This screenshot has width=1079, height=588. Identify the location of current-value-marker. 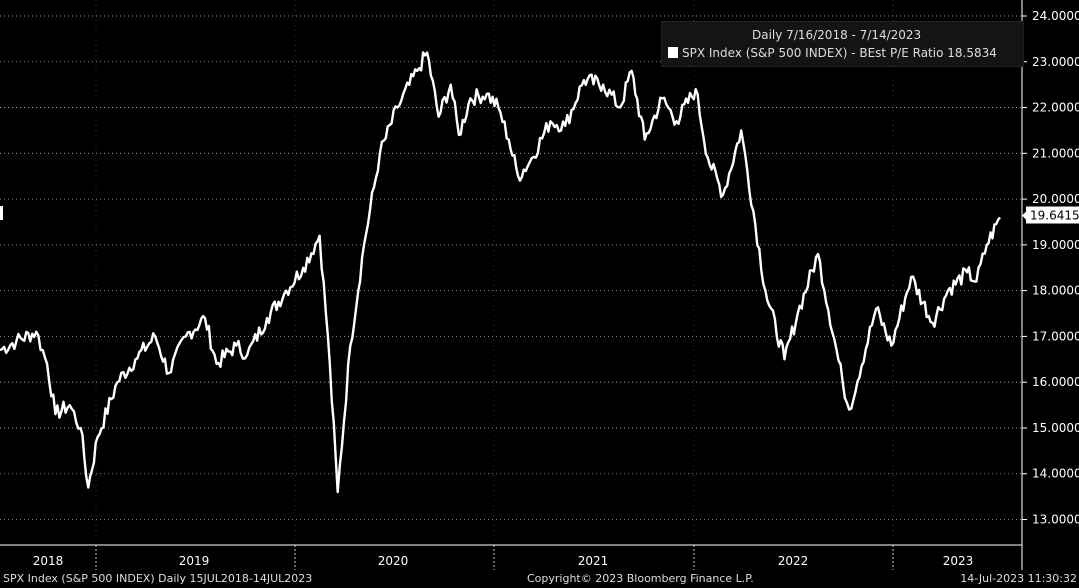
(1, 213).